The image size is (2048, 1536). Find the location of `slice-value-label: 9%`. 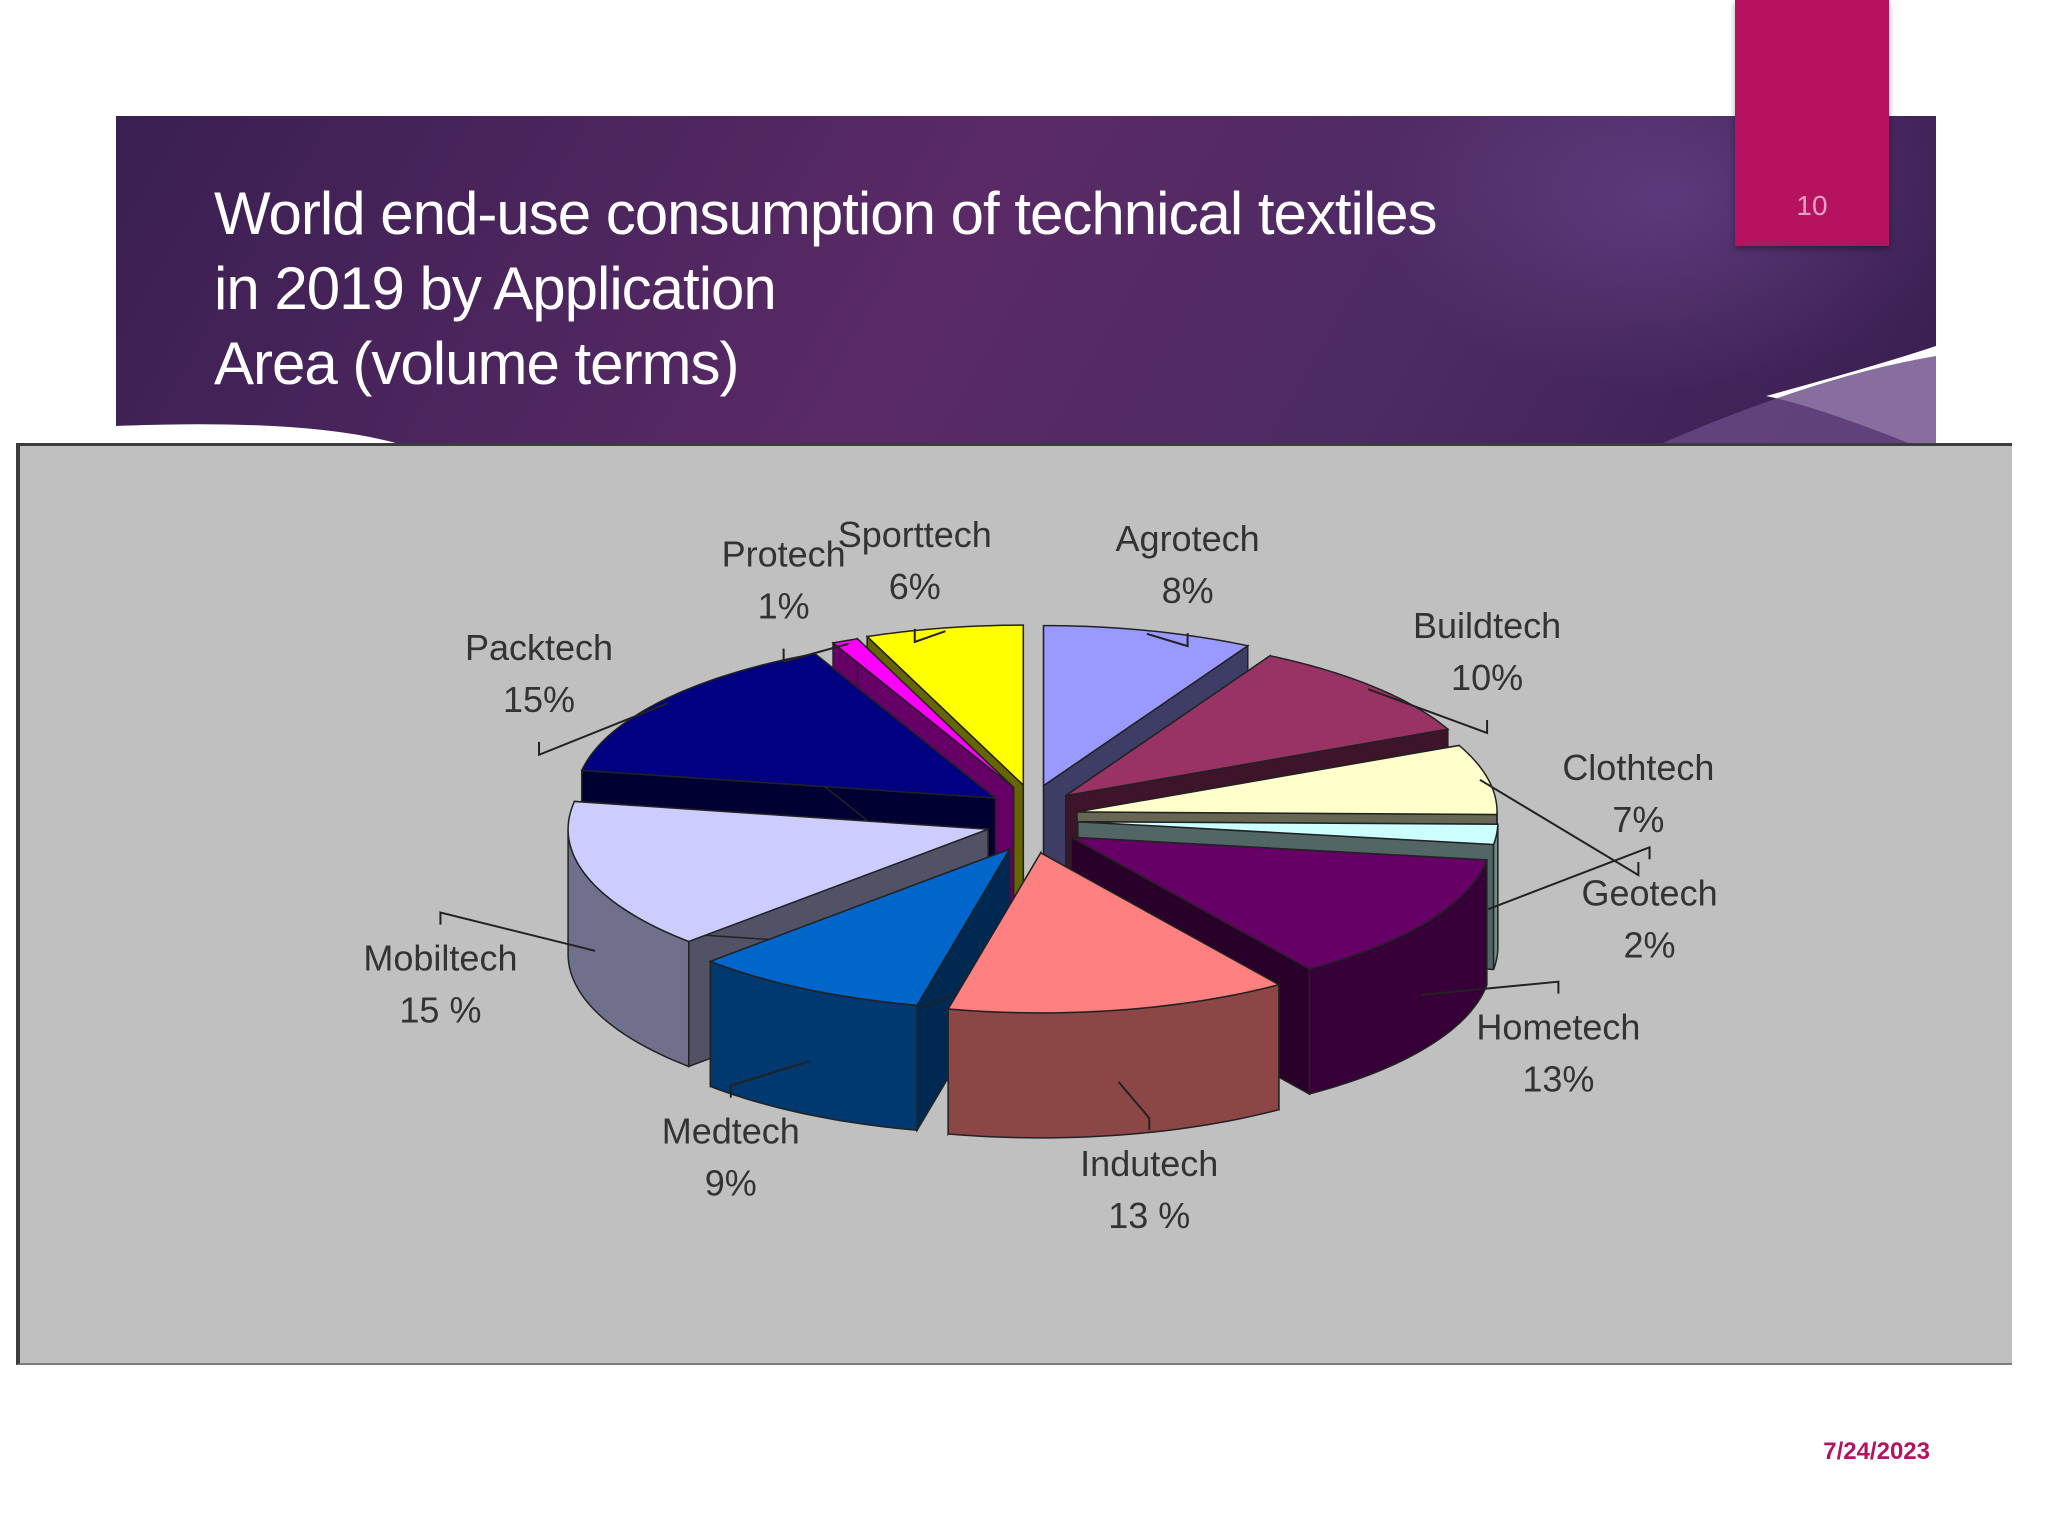

slice-value-label: 9% is located at coordinates (731, 1183).